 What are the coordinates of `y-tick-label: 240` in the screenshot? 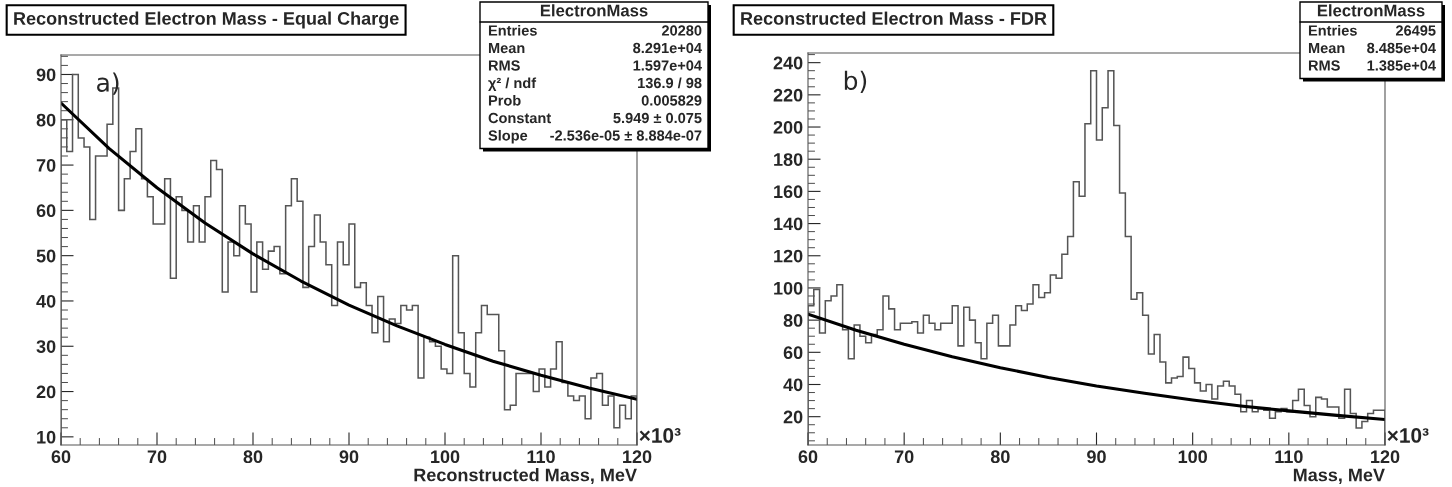 It's located at (788, 63).